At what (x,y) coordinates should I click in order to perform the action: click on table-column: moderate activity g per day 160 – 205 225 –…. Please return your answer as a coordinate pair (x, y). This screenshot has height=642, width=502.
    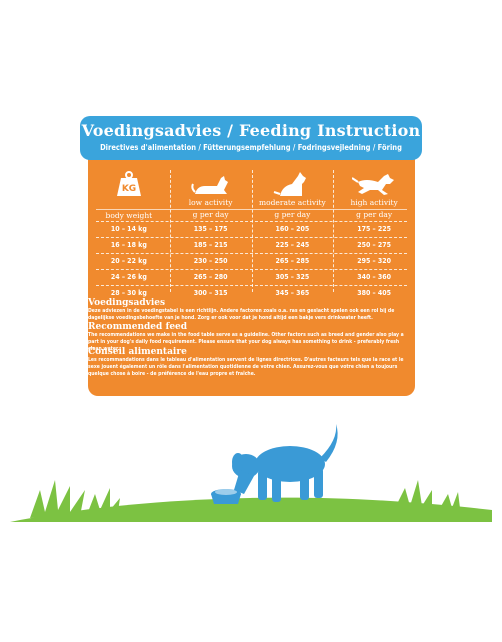
    Looking at the image, I should click on (293, 231).